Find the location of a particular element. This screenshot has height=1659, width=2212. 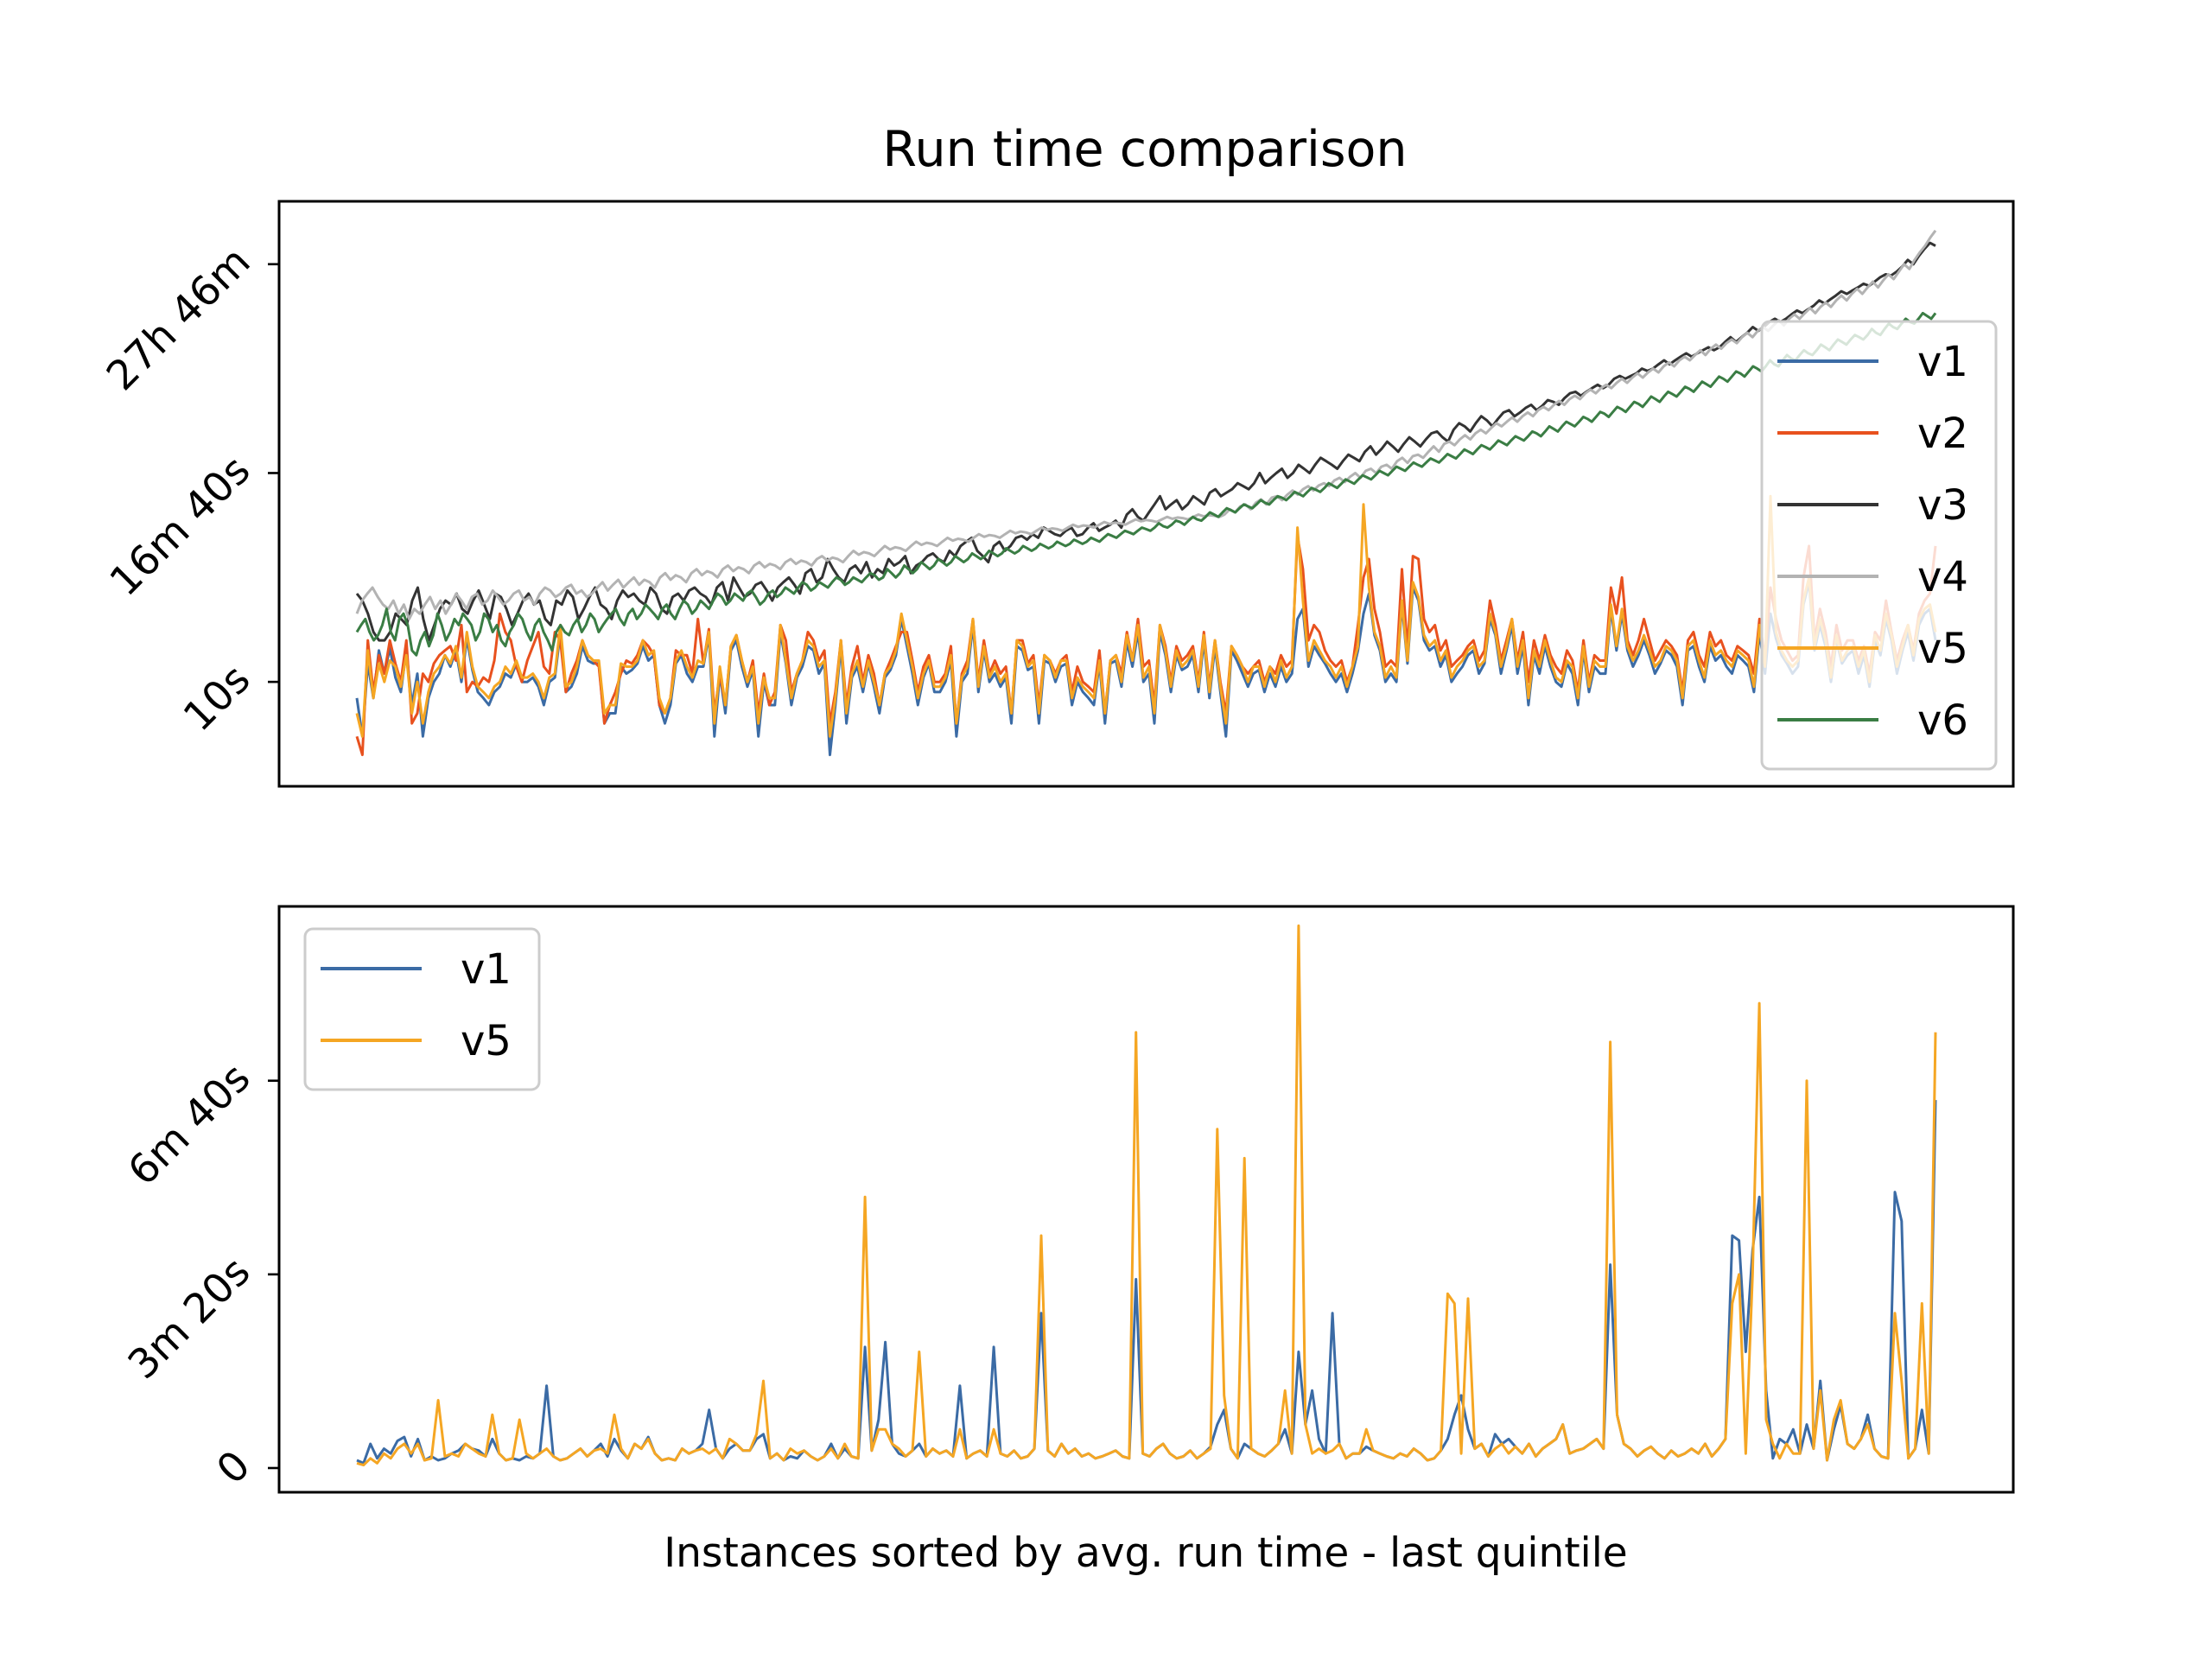

bottom-legend-label-v5: v5 is located at coordinates (486, 1041).